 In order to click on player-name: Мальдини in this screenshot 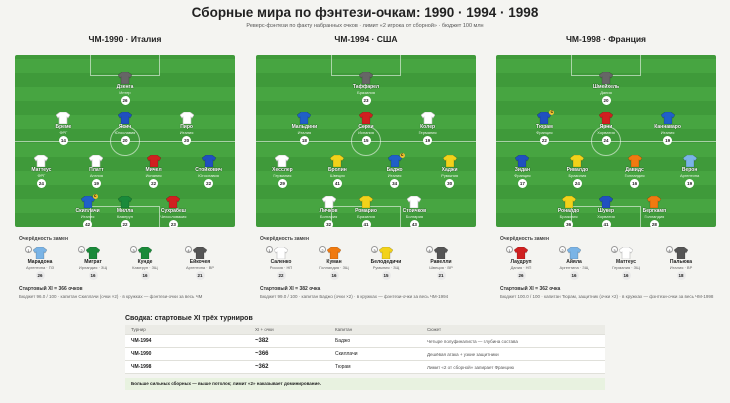, I will do `click(304, 126)`.